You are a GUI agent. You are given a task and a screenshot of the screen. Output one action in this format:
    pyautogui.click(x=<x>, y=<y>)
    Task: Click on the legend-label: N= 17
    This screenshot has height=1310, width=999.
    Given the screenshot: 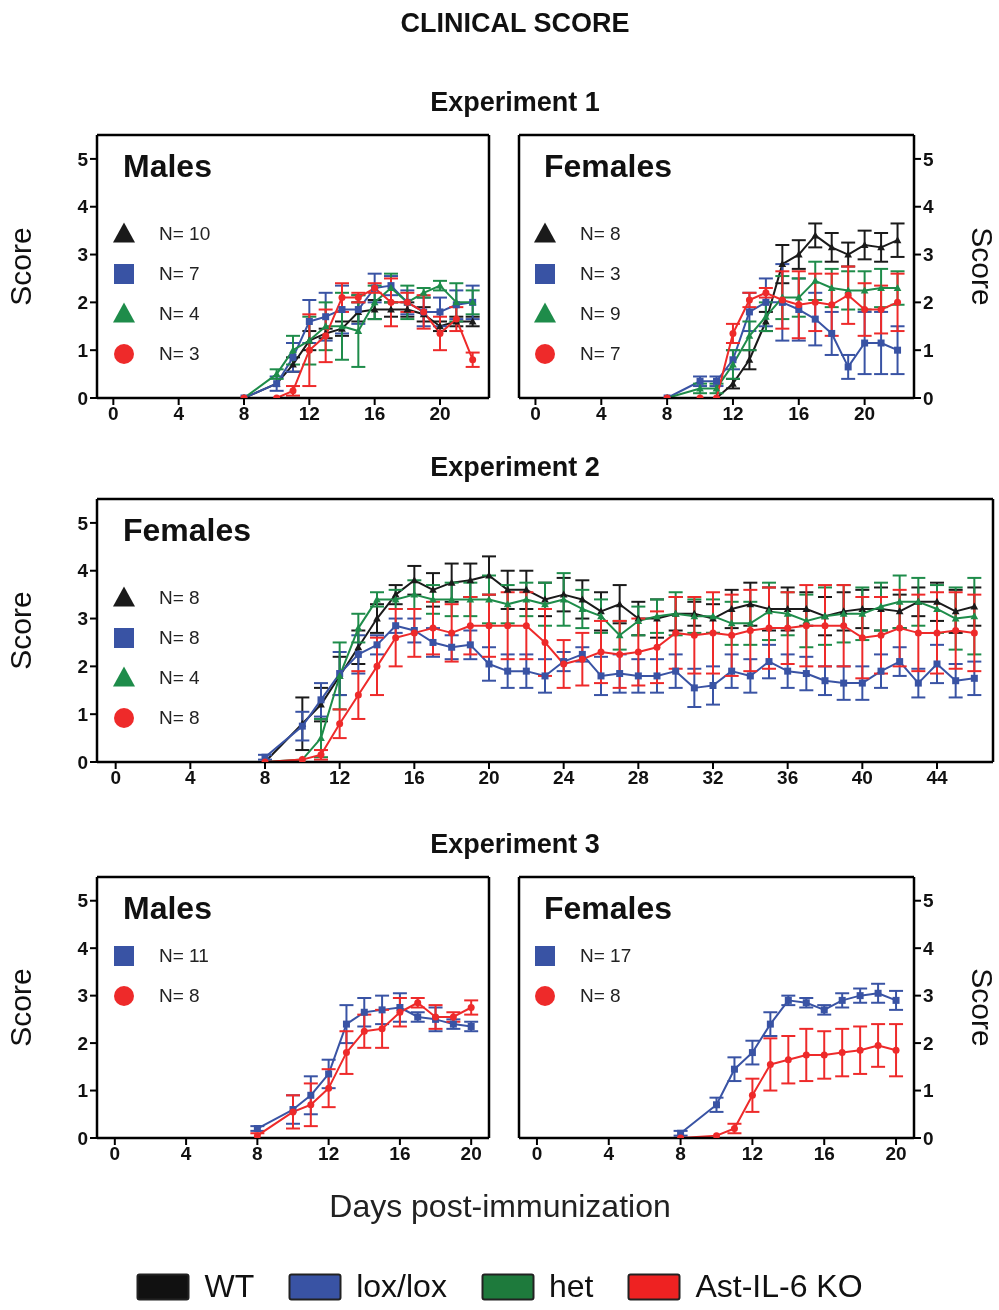 What is the action you would take?
    pyautogui.click(x=606, y=956)
    